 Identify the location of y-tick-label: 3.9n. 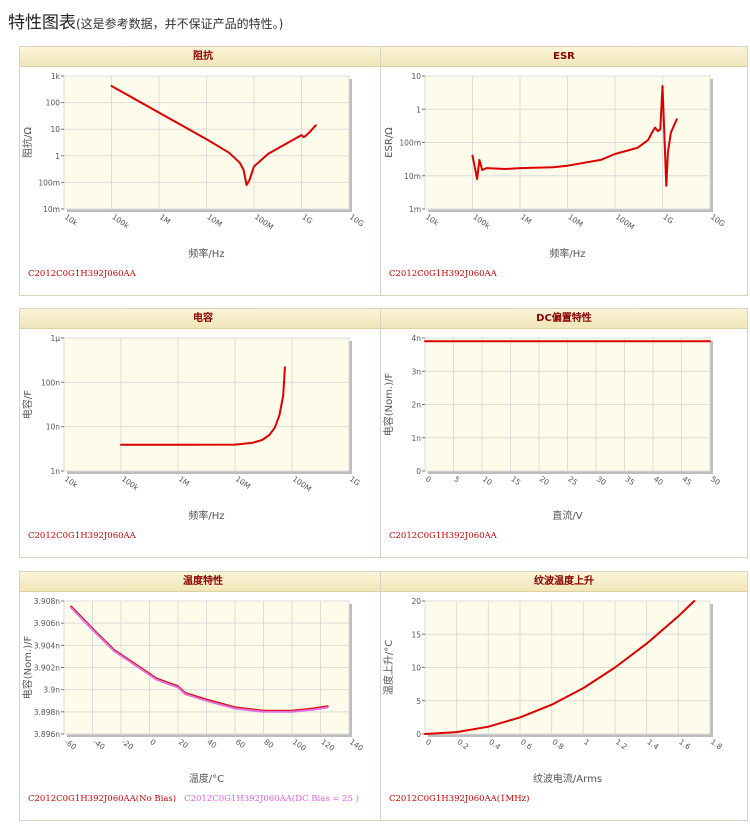
(51, 690).